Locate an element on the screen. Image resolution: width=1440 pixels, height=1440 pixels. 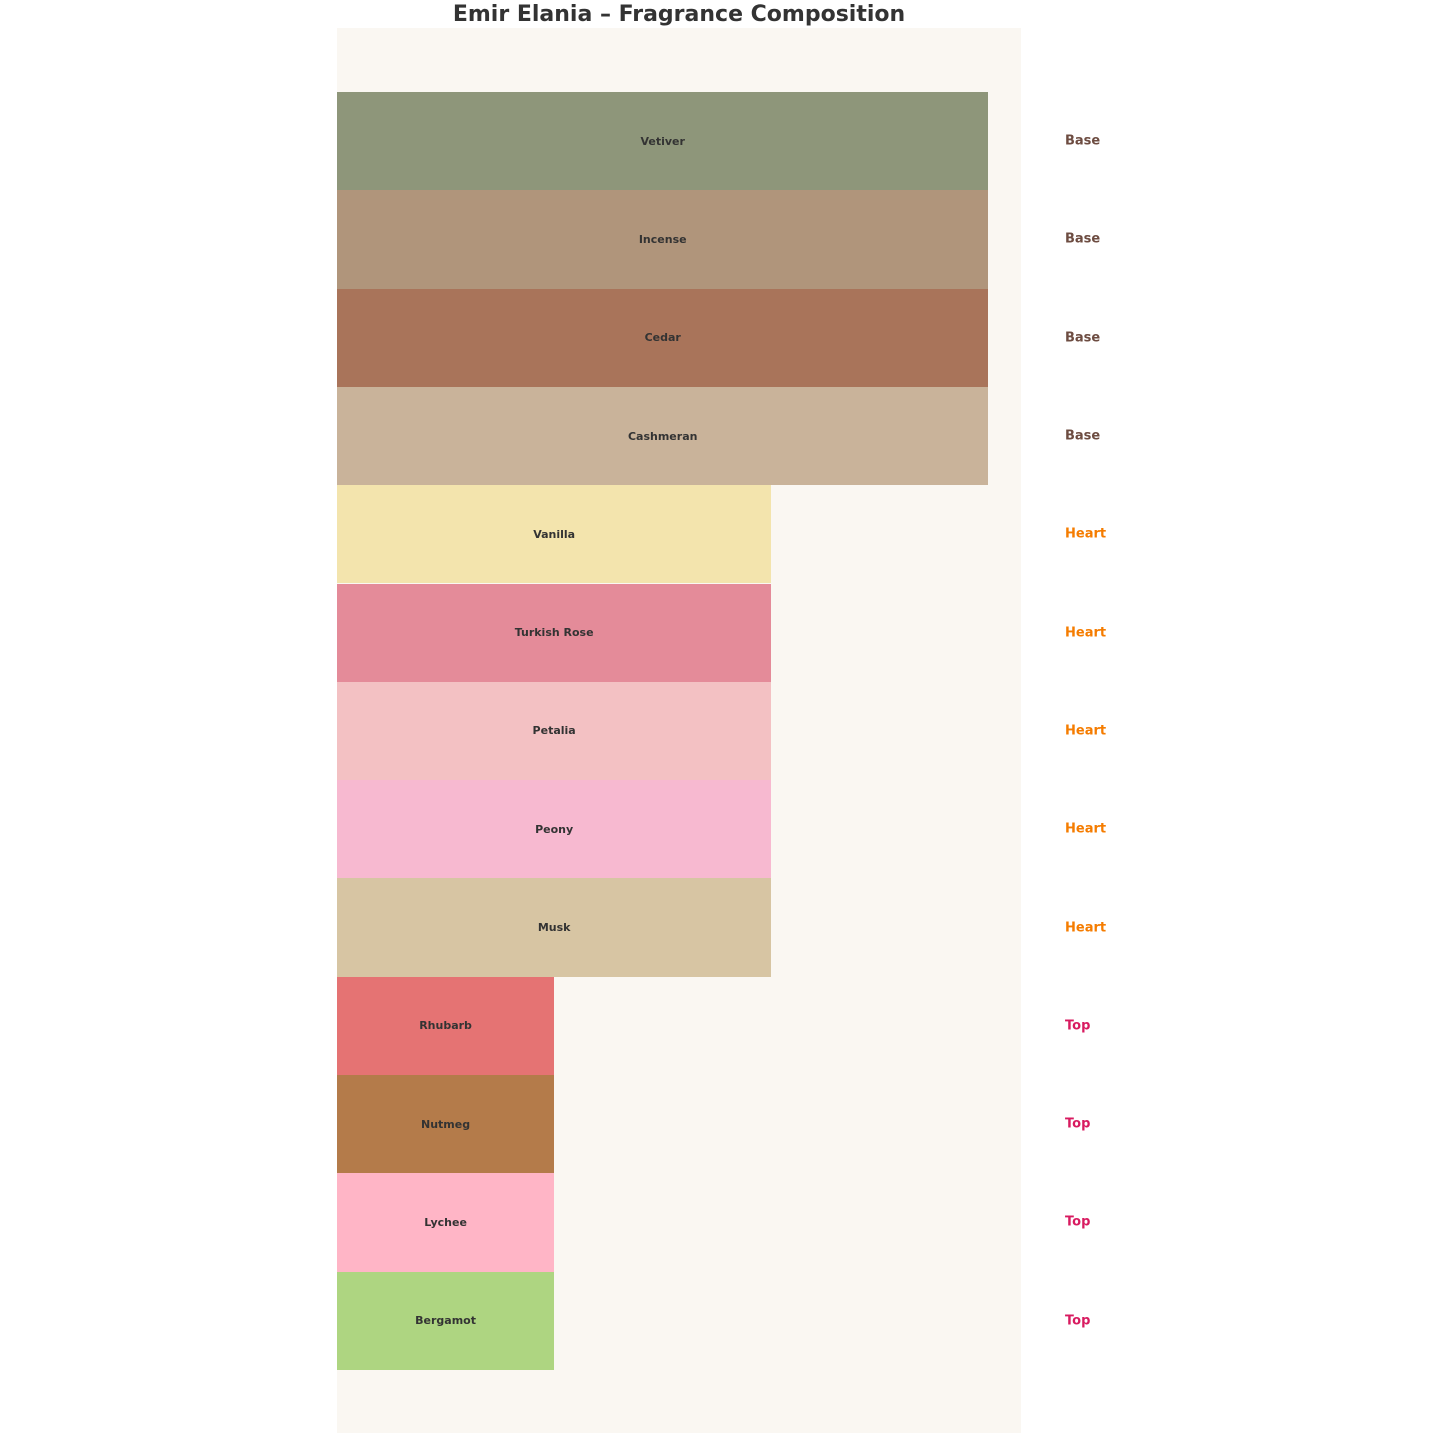
bar-label: Cashmeran is located at coordinates (662, 436).